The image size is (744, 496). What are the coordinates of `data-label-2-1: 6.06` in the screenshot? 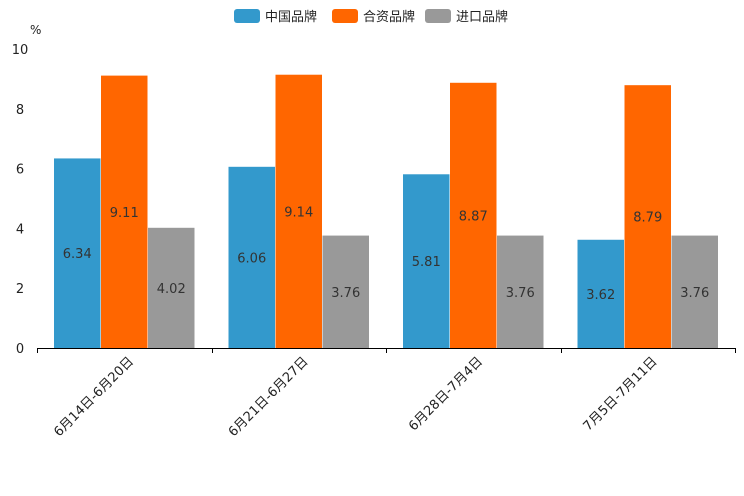 It's located at (251, 258).